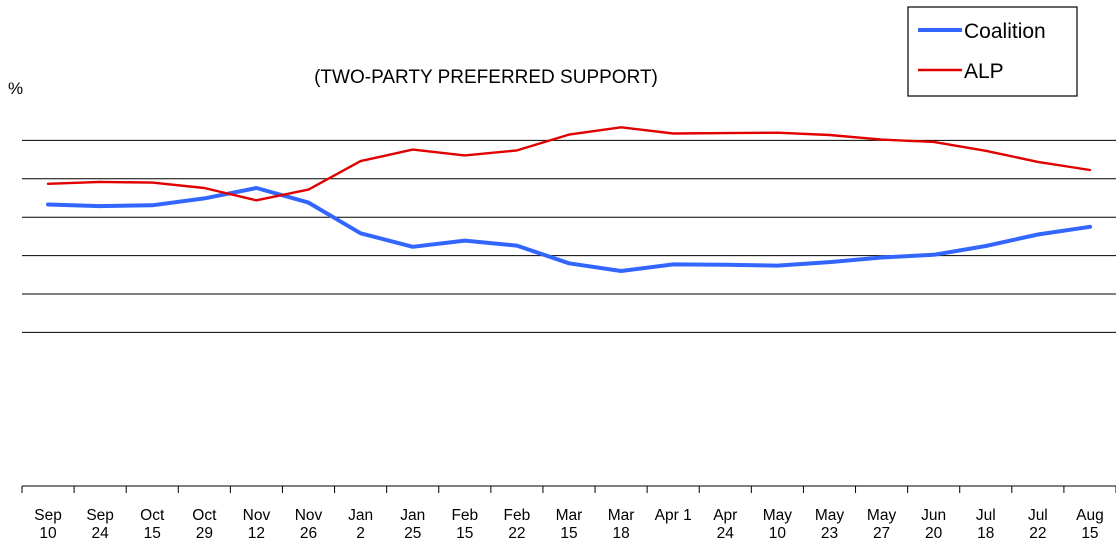  What do you see at coordinates (15, 88) in the screenshot?
I see `y-axis-unit-label: %` at bounding box center [15, 88].